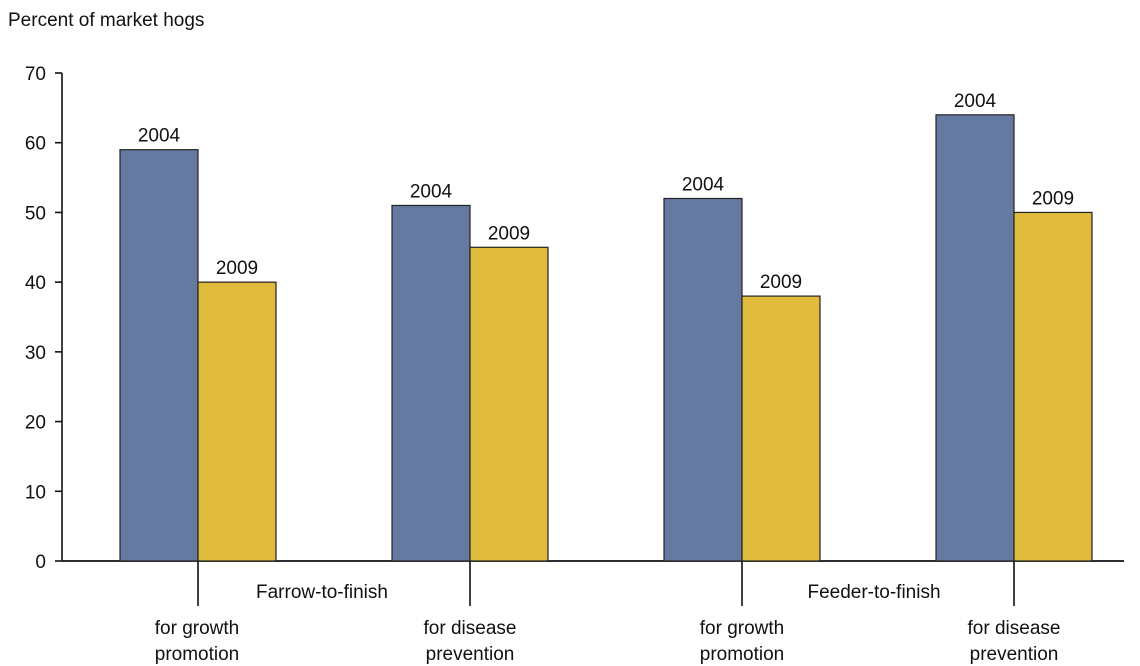 This screenshot has width=1140, height=666. What do you see at coordinates (35, 492) in the screenshot?
I see `y-tick-label: 10` at bounding box center [35, 492].